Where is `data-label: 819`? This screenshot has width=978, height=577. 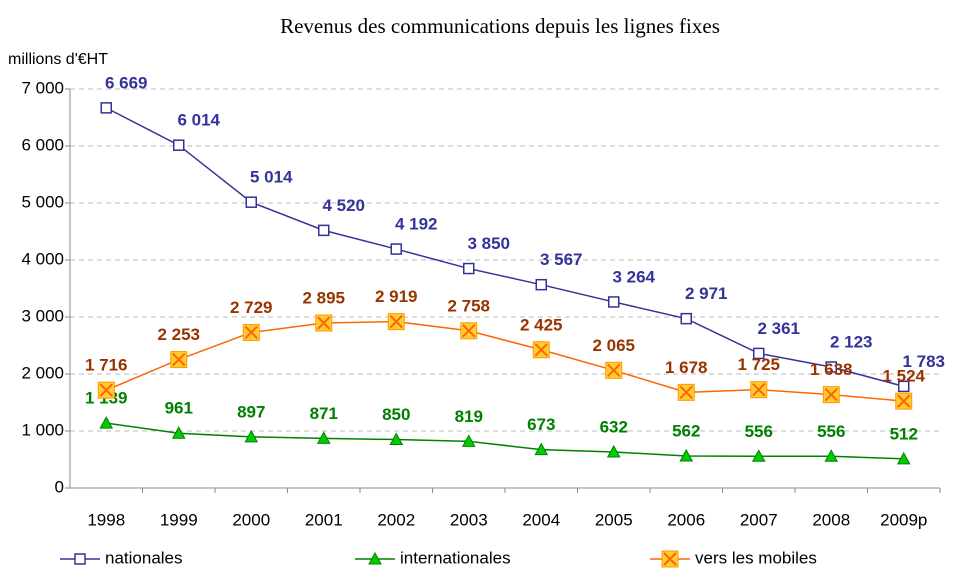
data-label: 819 is located at coordinates (469, 416).